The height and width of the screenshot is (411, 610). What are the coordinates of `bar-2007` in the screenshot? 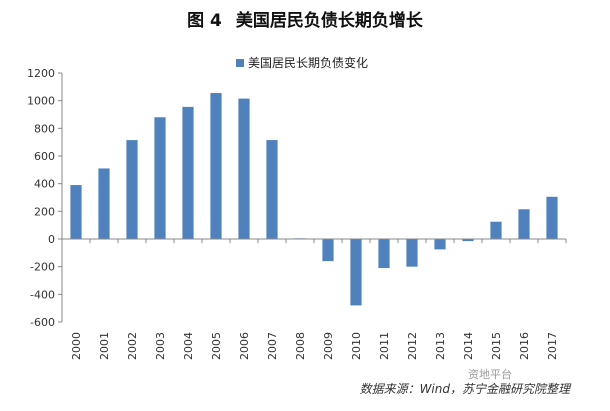 It's located at (272, 189).